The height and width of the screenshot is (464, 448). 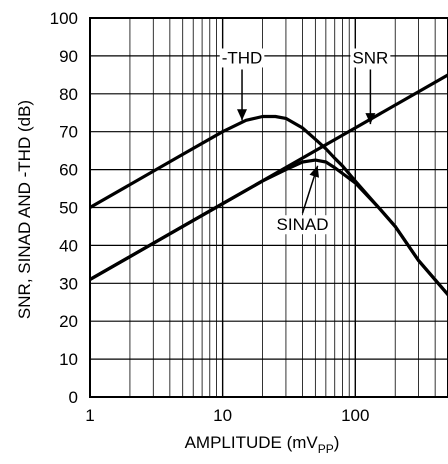 I want to click on y-tick-label: 0, so click(x=73, y=397).